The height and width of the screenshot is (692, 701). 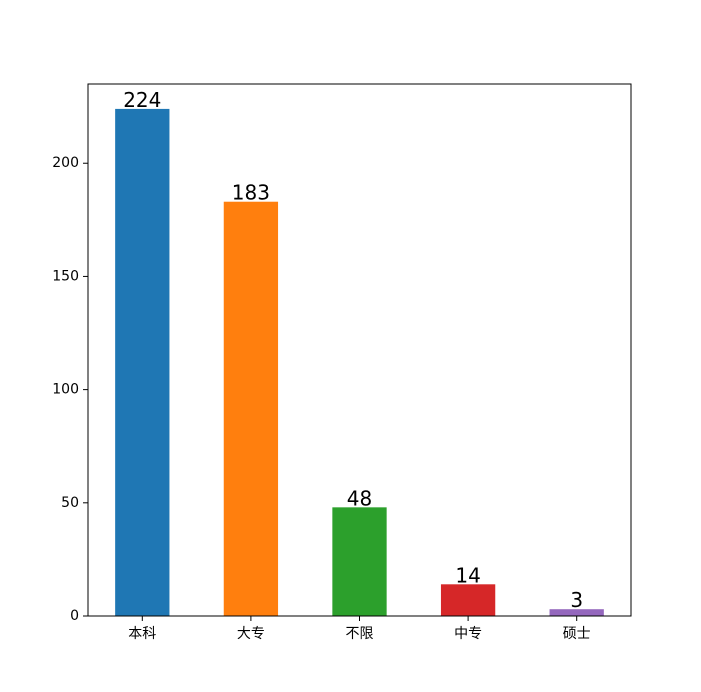 What do you see at coordinates (74, 616) in the screenshot?
I see `y-tick-label: 0` at bounding box center [74, 616].